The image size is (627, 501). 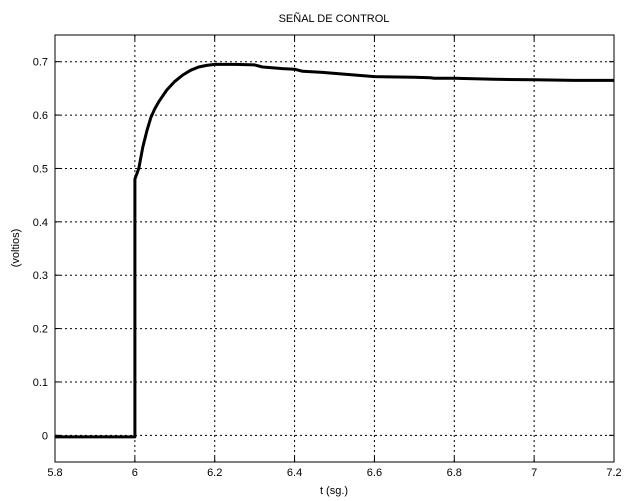 What do you see at coordinates (334, 473) in the screenshot?
I see `x-tick-labels: 5.8 6 6.2 6.4 6.6 6.8 7 7.2` at bounding box center [334, 473].